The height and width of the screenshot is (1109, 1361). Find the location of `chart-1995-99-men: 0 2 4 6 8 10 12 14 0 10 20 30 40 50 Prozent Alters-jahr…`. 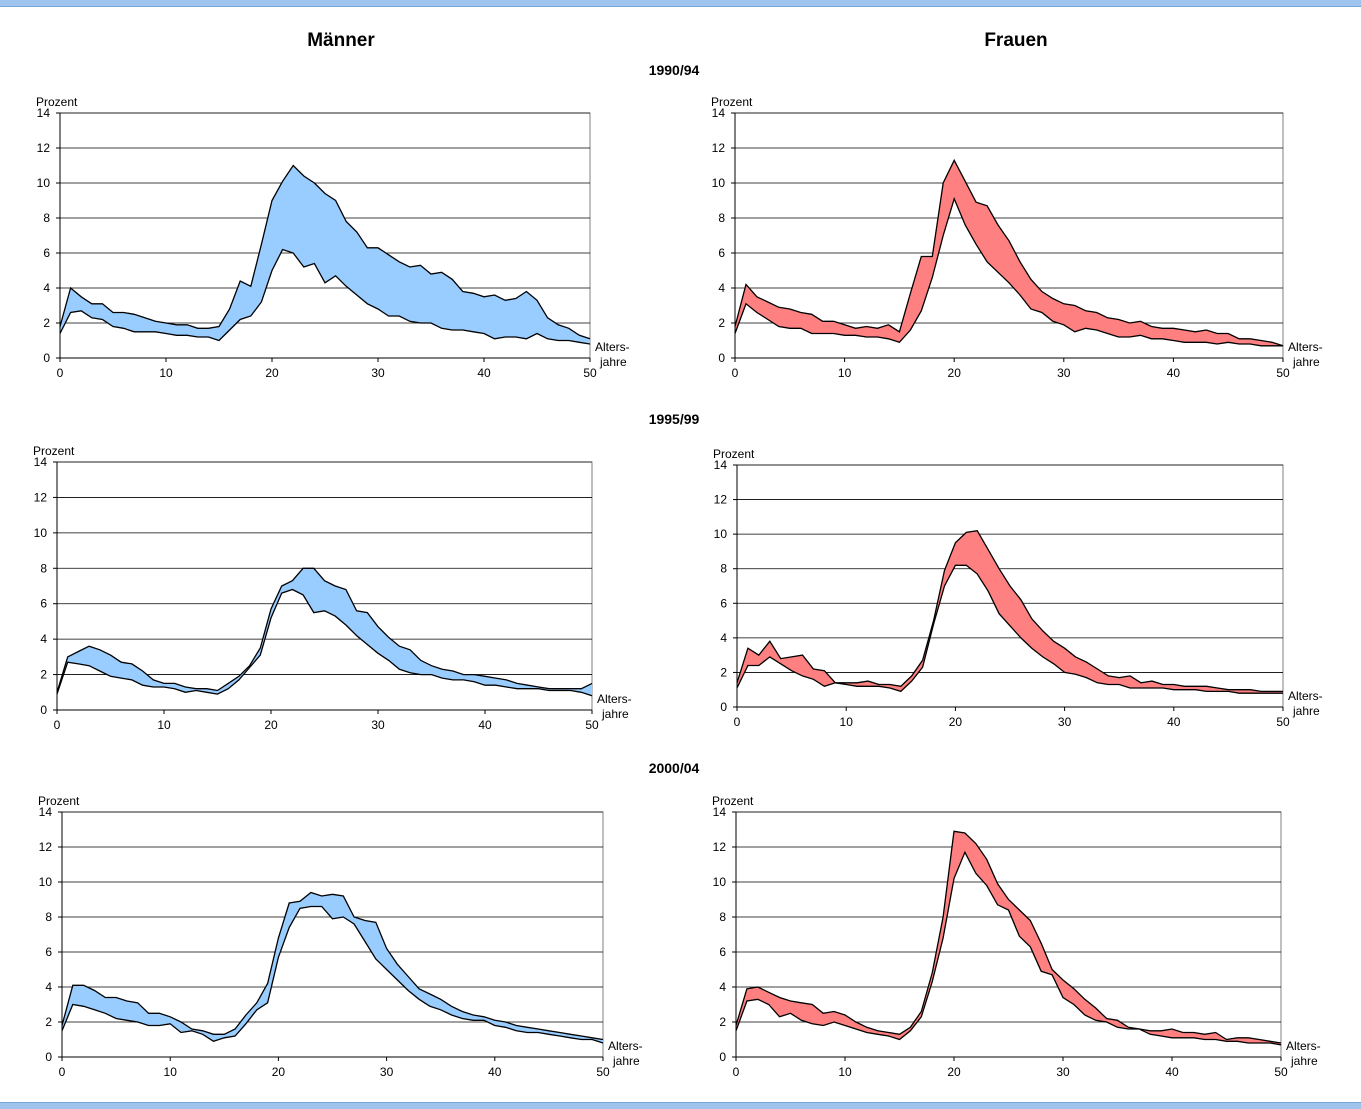

chart-1995-99-men: 0 2 4 6 8 10 12 14 0 10 20 30 40 50 Prozent Alters-jahr… is located at coordinates (332, 588).